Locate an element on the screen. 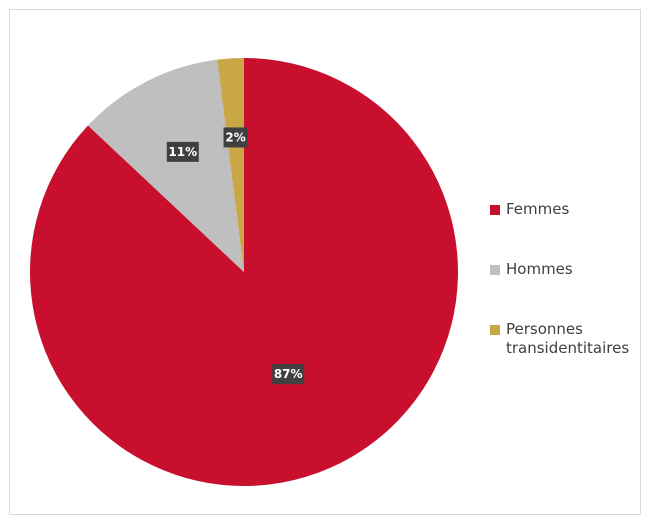 Image resolution: width=651 pixels, height=525 pixels. data-label-text-personnes-transidentitaires: 2% is located at coordinates (235, 137).